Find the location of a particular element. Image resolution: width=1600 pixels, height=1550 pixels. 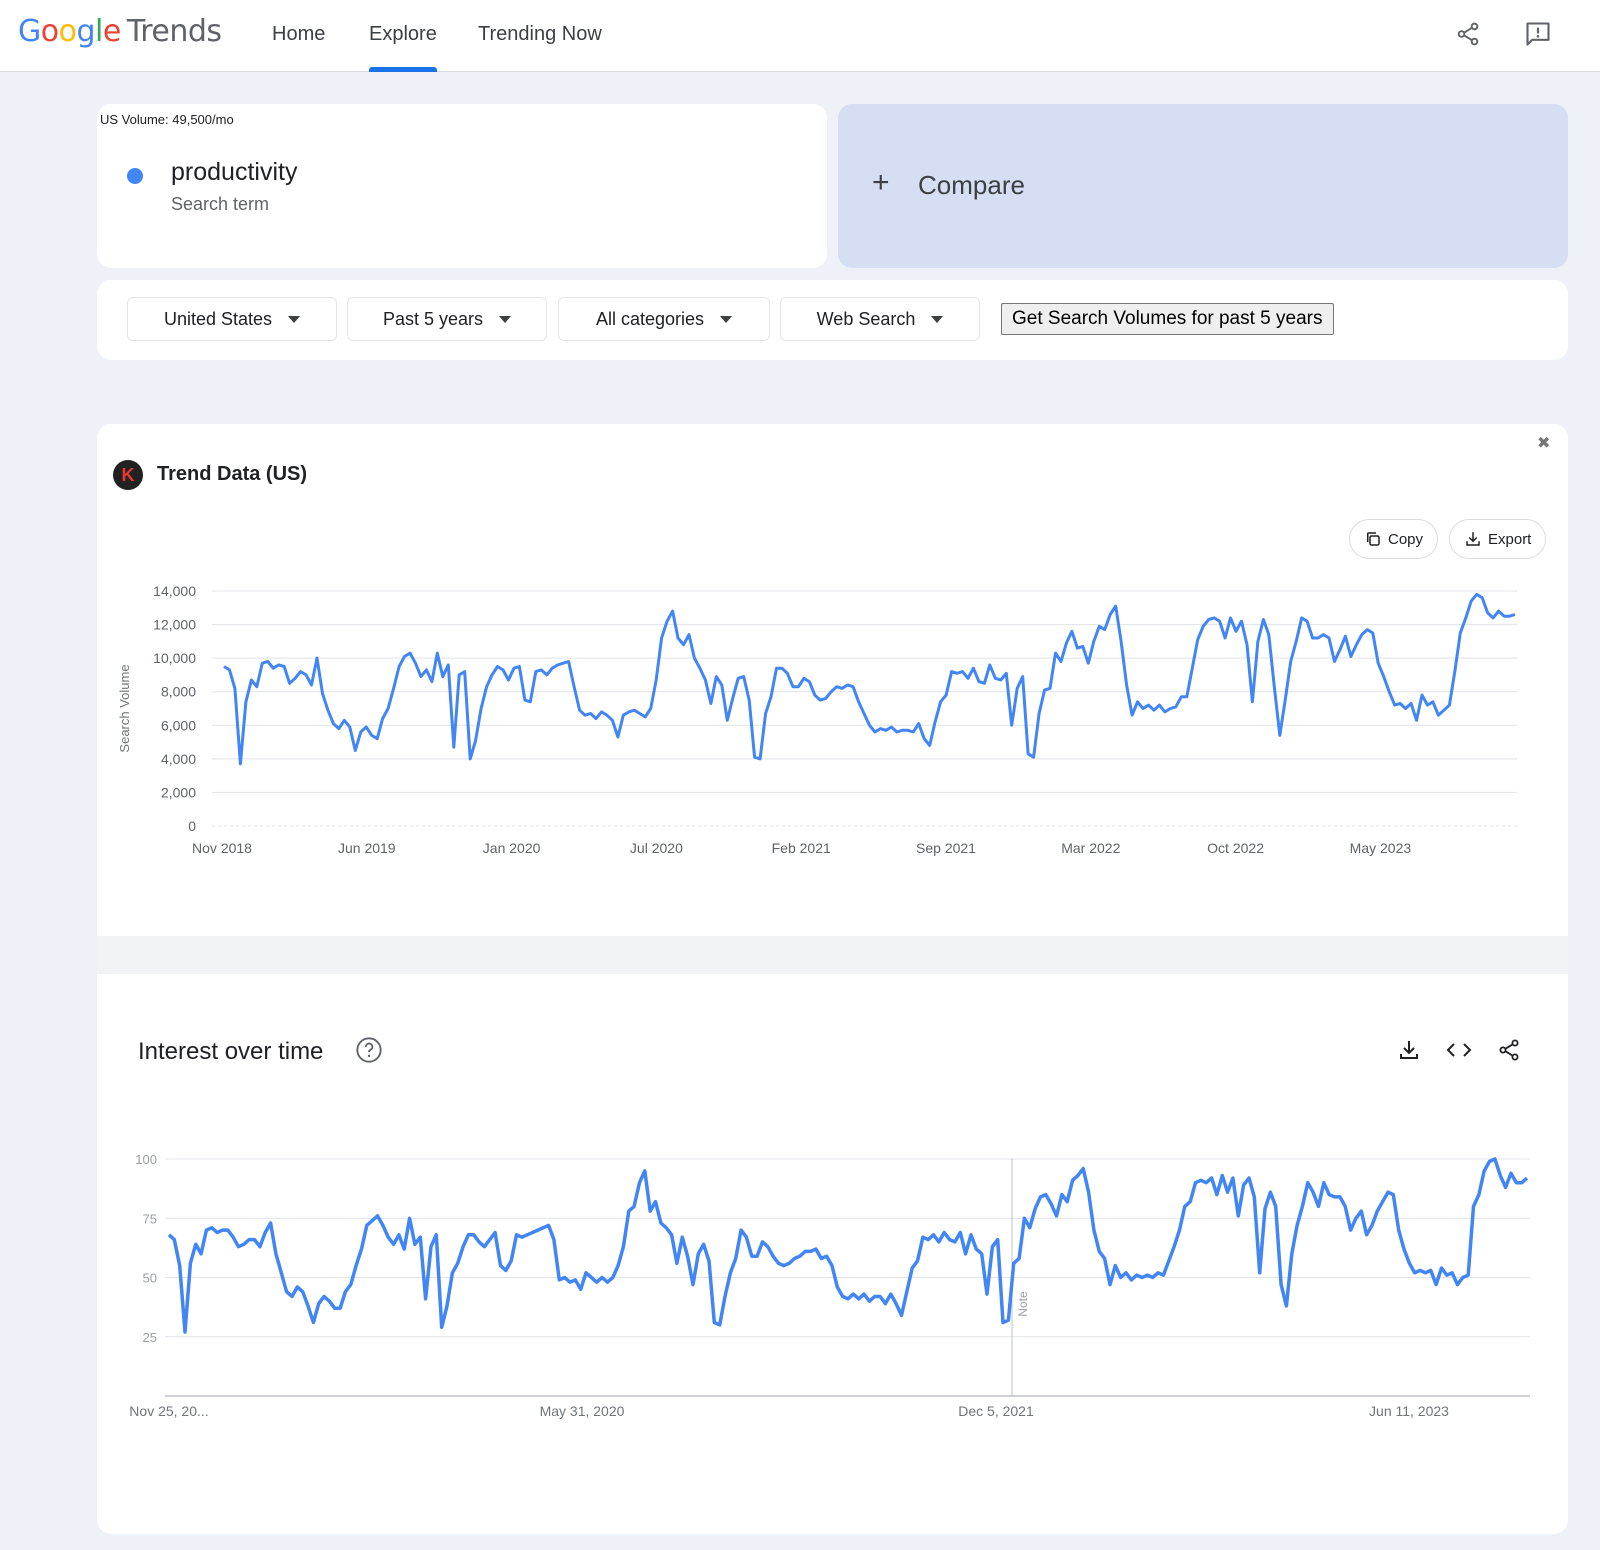

term-color-dot is located at coordinates (135, 176).